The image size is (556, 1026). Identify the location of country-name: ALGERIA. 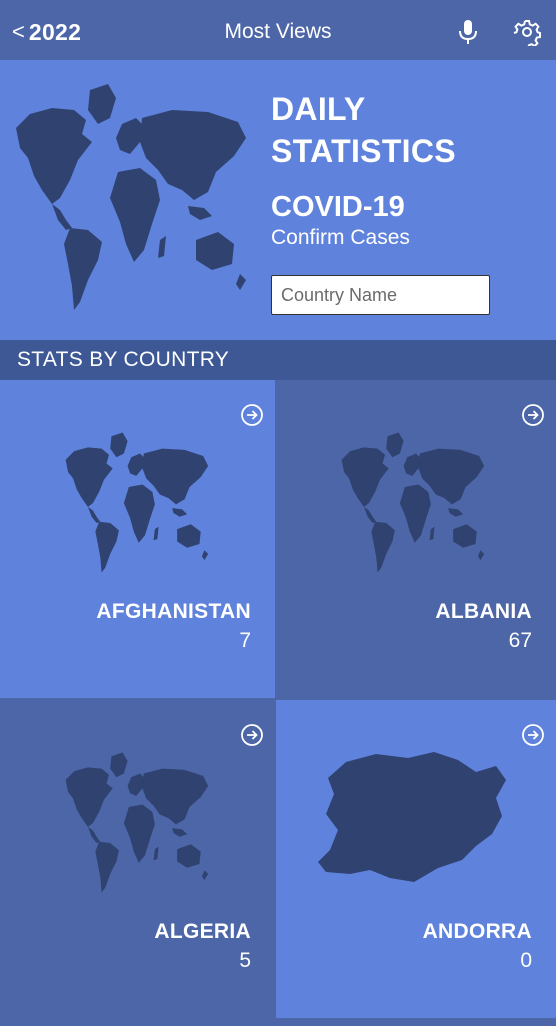
(202, 931).